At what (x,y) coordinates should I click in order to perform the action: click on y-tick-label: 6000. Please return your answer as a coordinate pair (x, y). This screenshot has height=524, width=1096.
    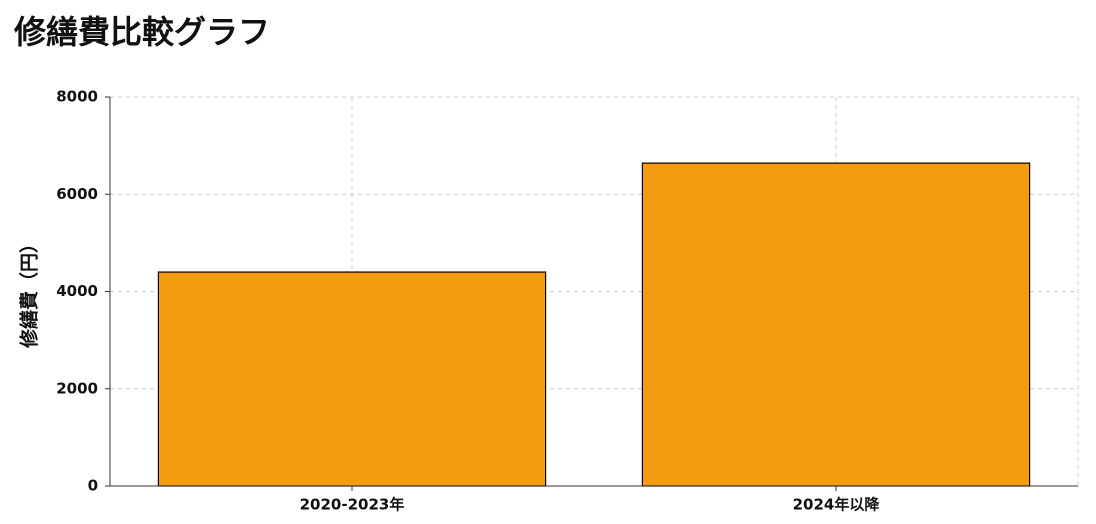
    Looking at the image, I should click on (77, 194).